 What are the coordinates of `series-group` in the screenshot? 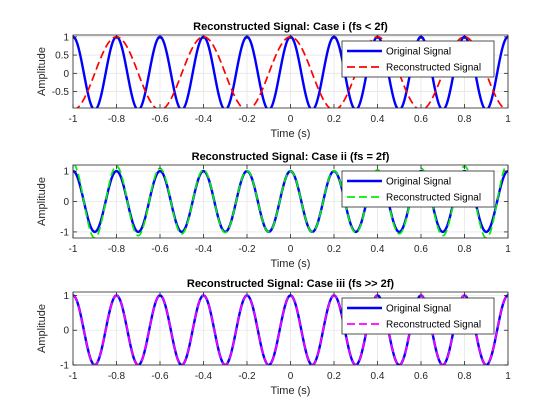 It's located at (290, 201).